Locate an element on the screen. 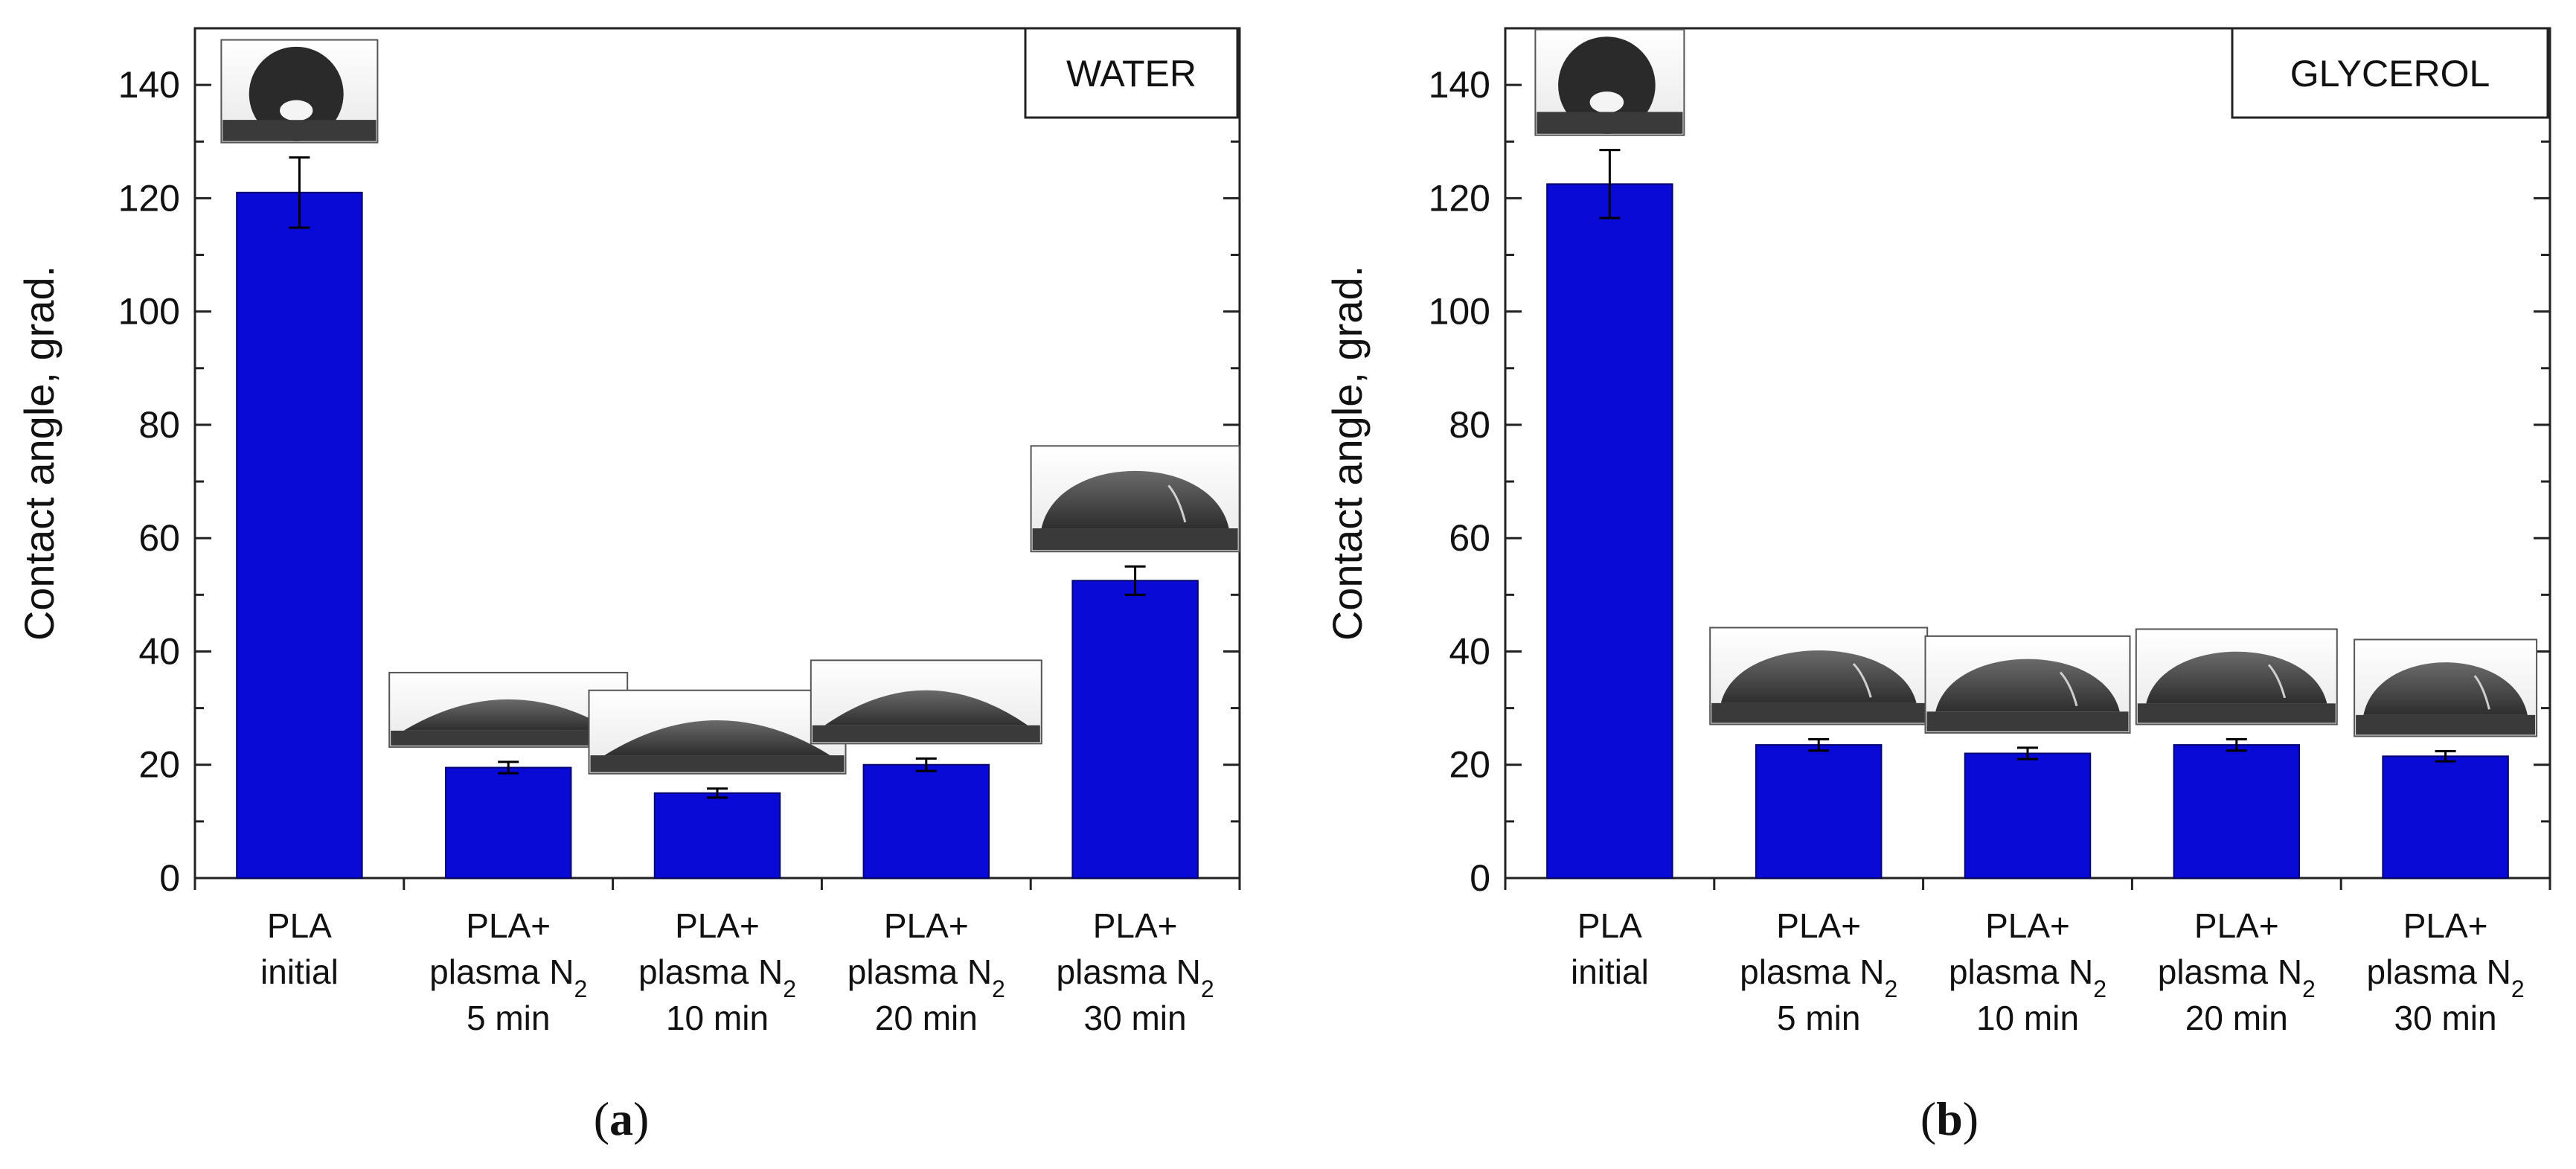 The width and height of the screenshot is (2576, 1169). caption-letter: a is located at coordinates (621, 1118).